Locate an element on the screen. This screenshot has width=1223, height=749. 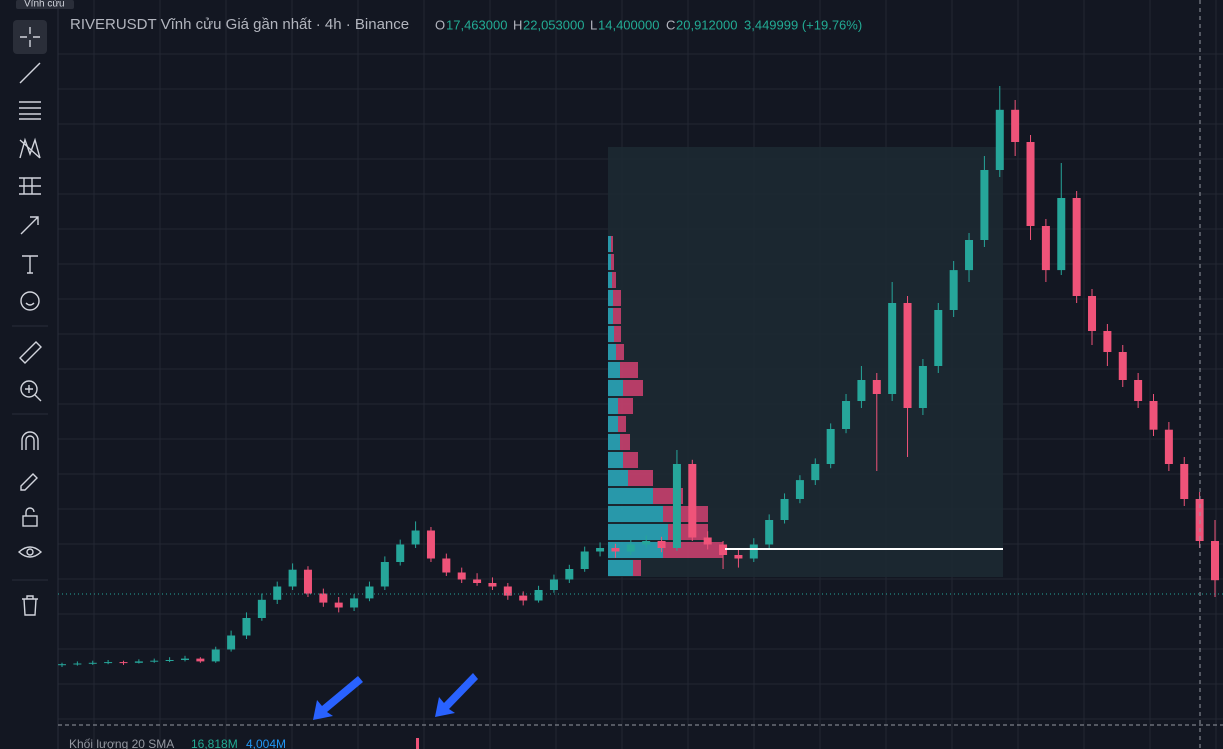
h-value: 22,053000 is located at coordinates (553, 24).